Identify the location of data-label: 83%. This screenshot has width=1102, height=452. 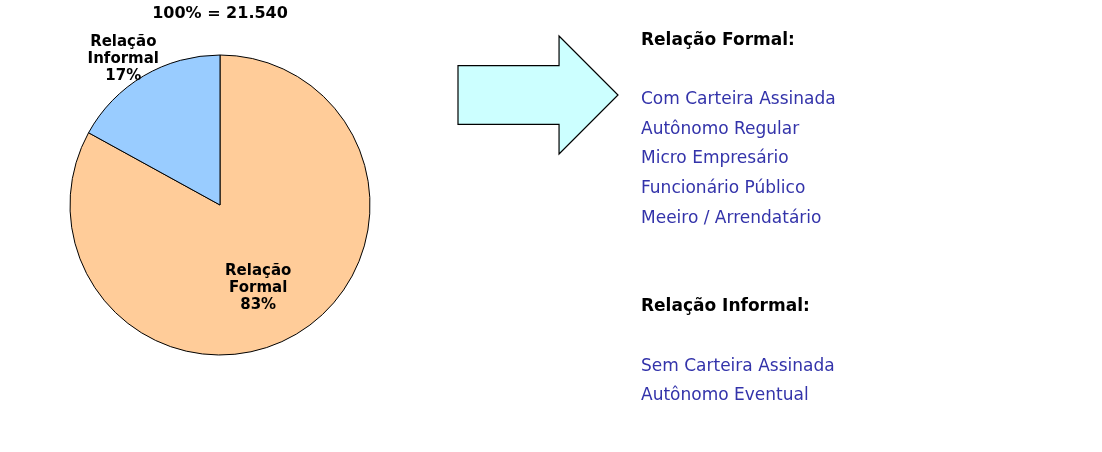
(258, 303).